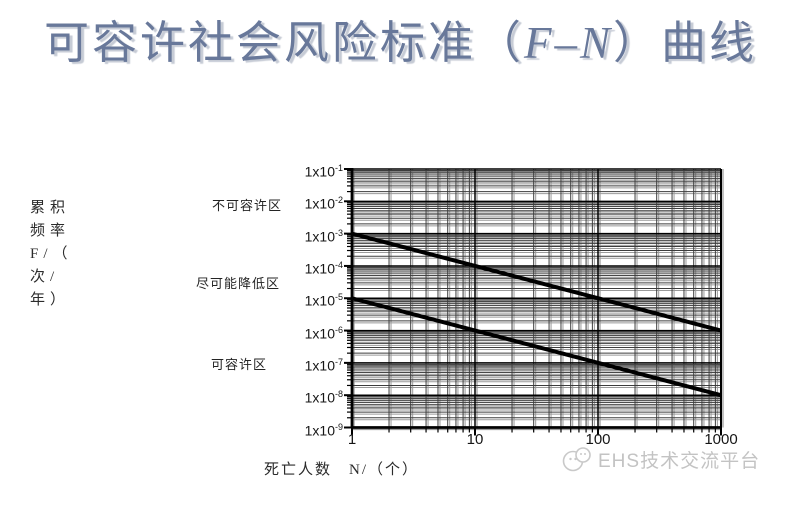 Image resolution: width=796 pixels, height=505 pixels. I want to click on y-tick-label: 1x10⁻⁷, so click(323, 365).